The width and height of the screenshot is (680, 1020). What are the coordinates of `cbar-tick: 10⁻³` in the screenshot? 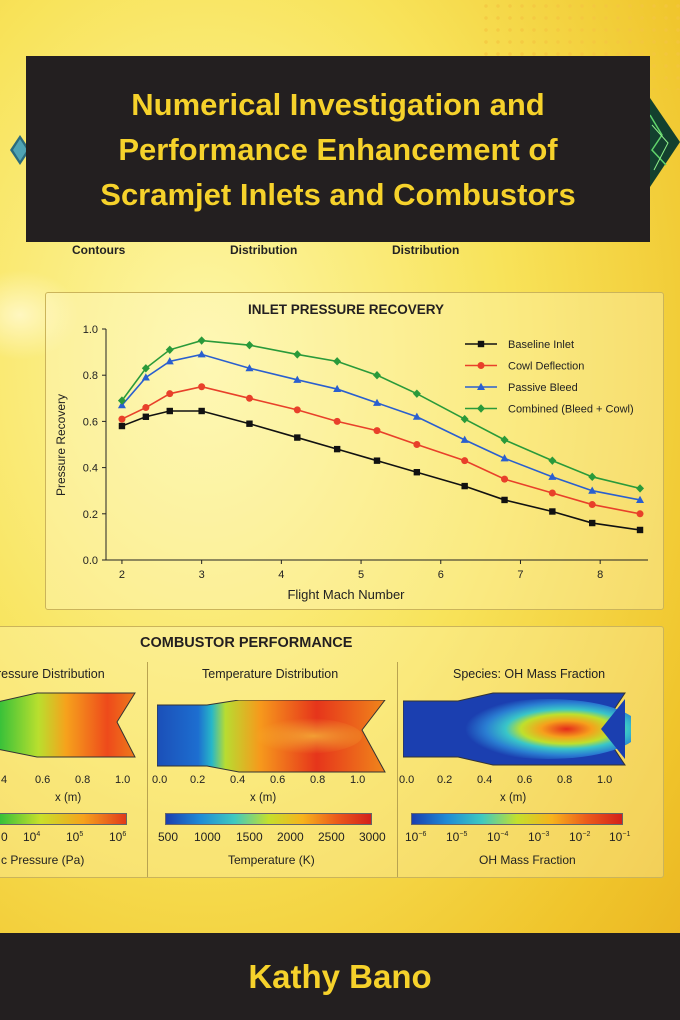 It's located at (539, 837).